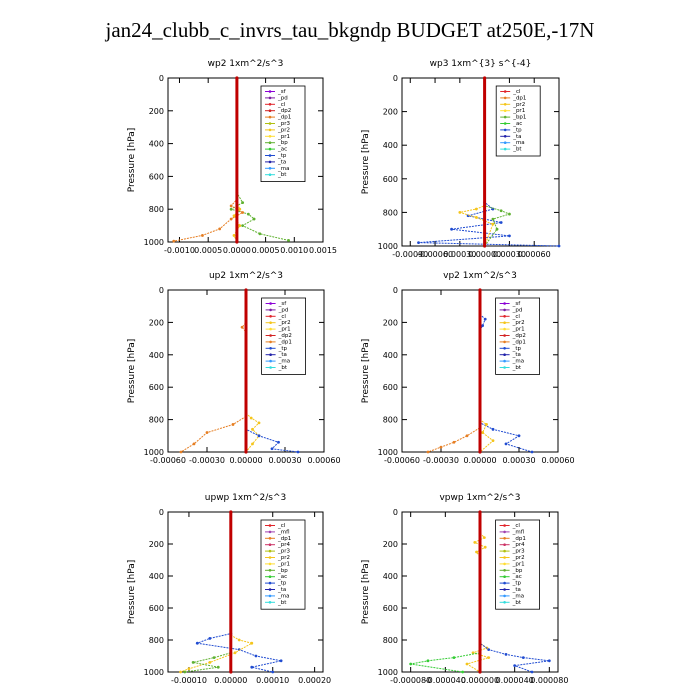 This screenshot has height=700, width=700. Describe the element at coordinates (390, 112) in the screenshot. I see `y-tick-label: 200` at that location.